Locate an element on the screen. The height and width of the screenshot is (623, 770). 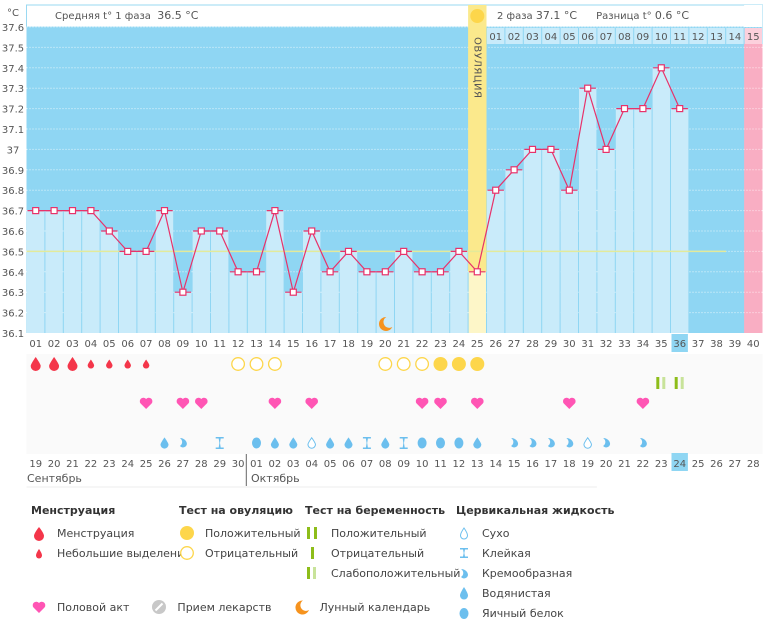
cycle-day-label: 11 is located at coordinates (219, 344).